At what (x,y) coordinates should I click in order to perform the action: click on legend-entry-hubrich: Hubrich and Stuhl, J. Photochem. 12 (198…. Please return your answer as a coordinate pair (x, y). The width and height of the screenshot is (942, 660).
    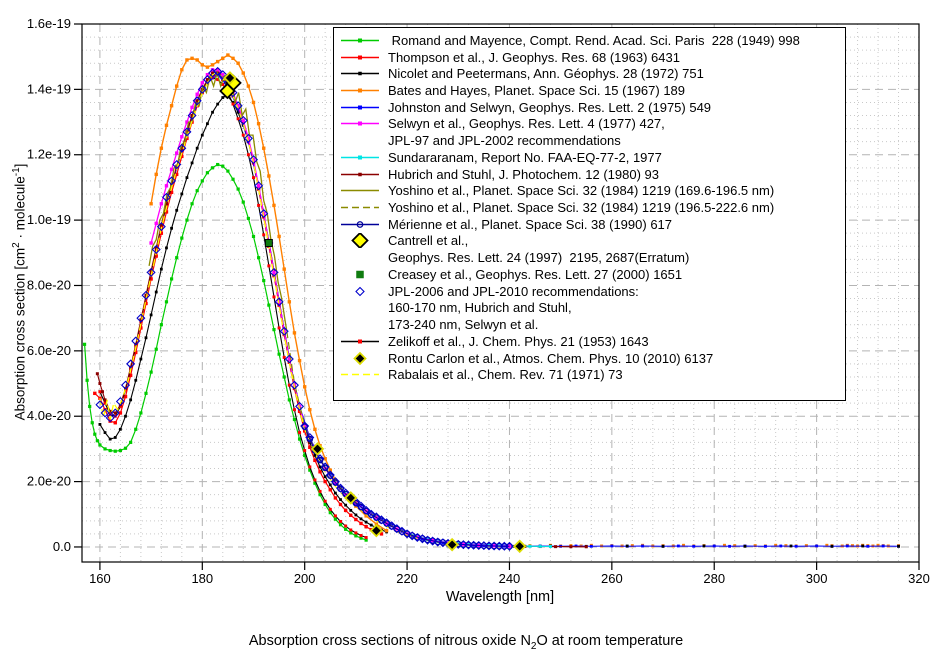
    Looking at the image, I should click on (589, 174).